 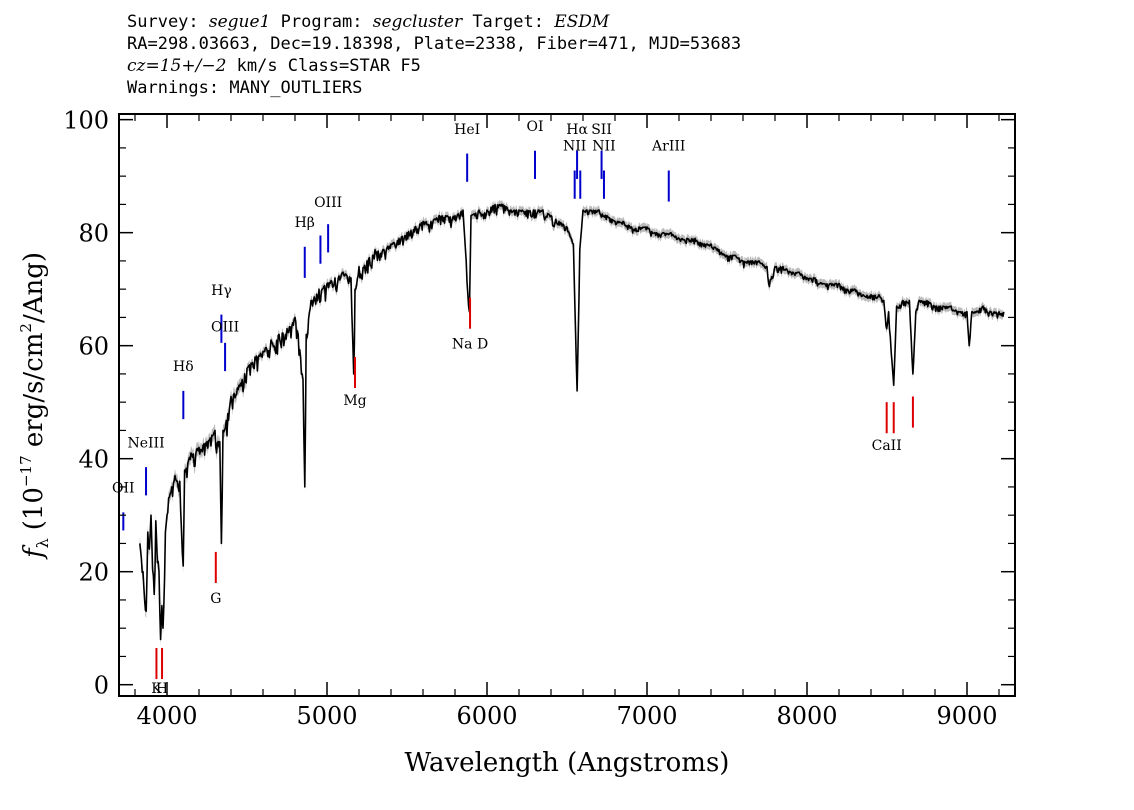 I want to click on emission-line-label: HeI, so click(x=467, y=130).